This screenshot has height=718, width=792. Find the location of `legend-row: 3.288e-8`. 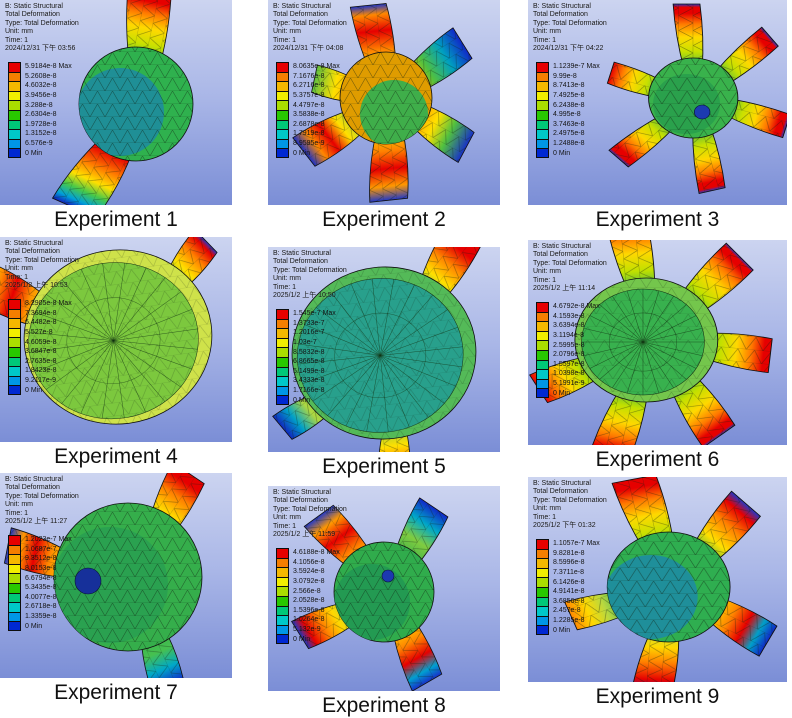

legend-row: 3.288e-8 is located at coordinates (40, 105).